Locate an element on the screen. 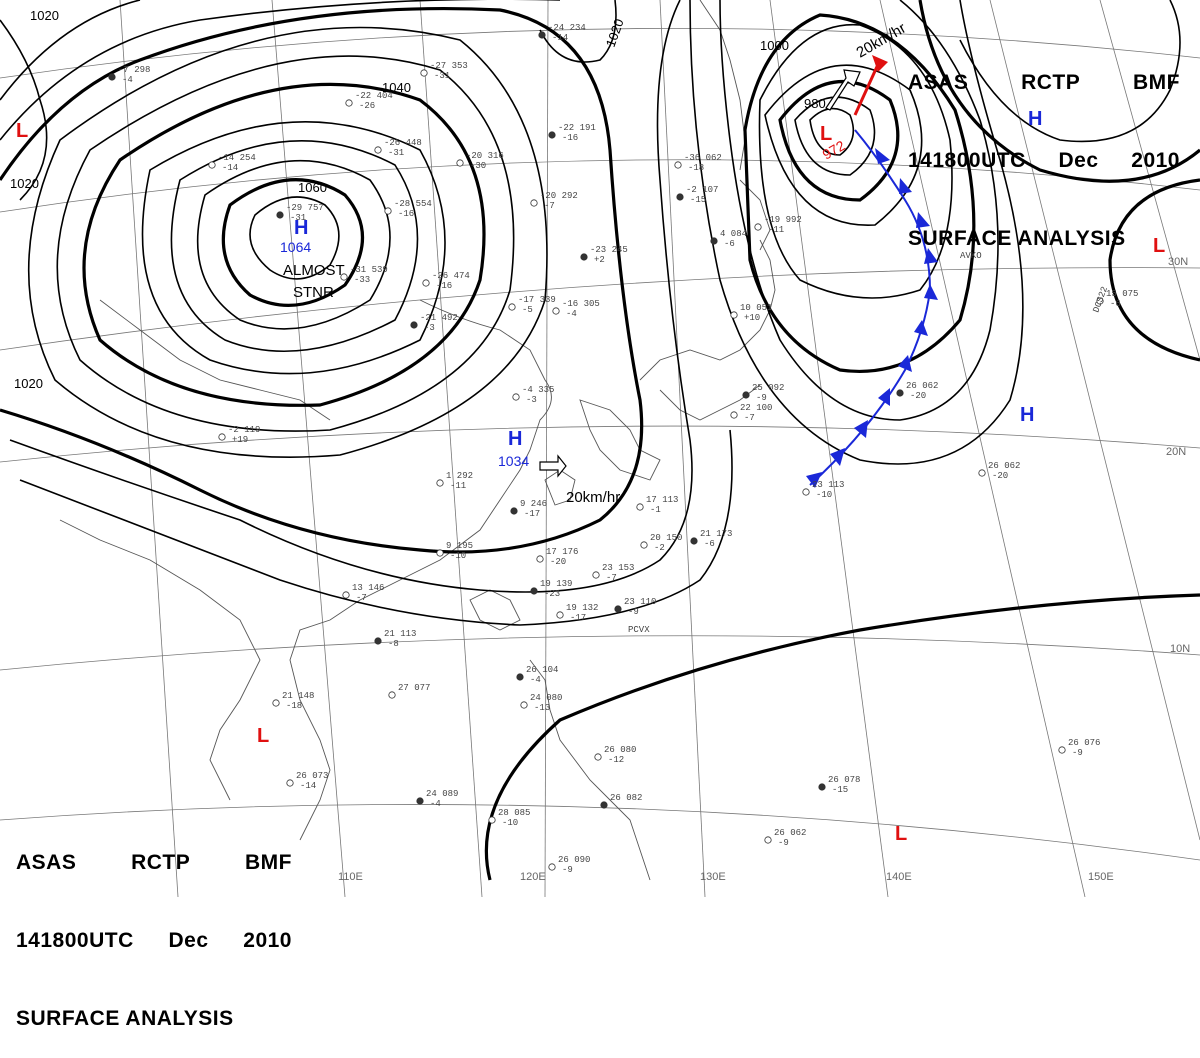  station-temp-pressure: 21 148 is located at coordinates (298, 696).